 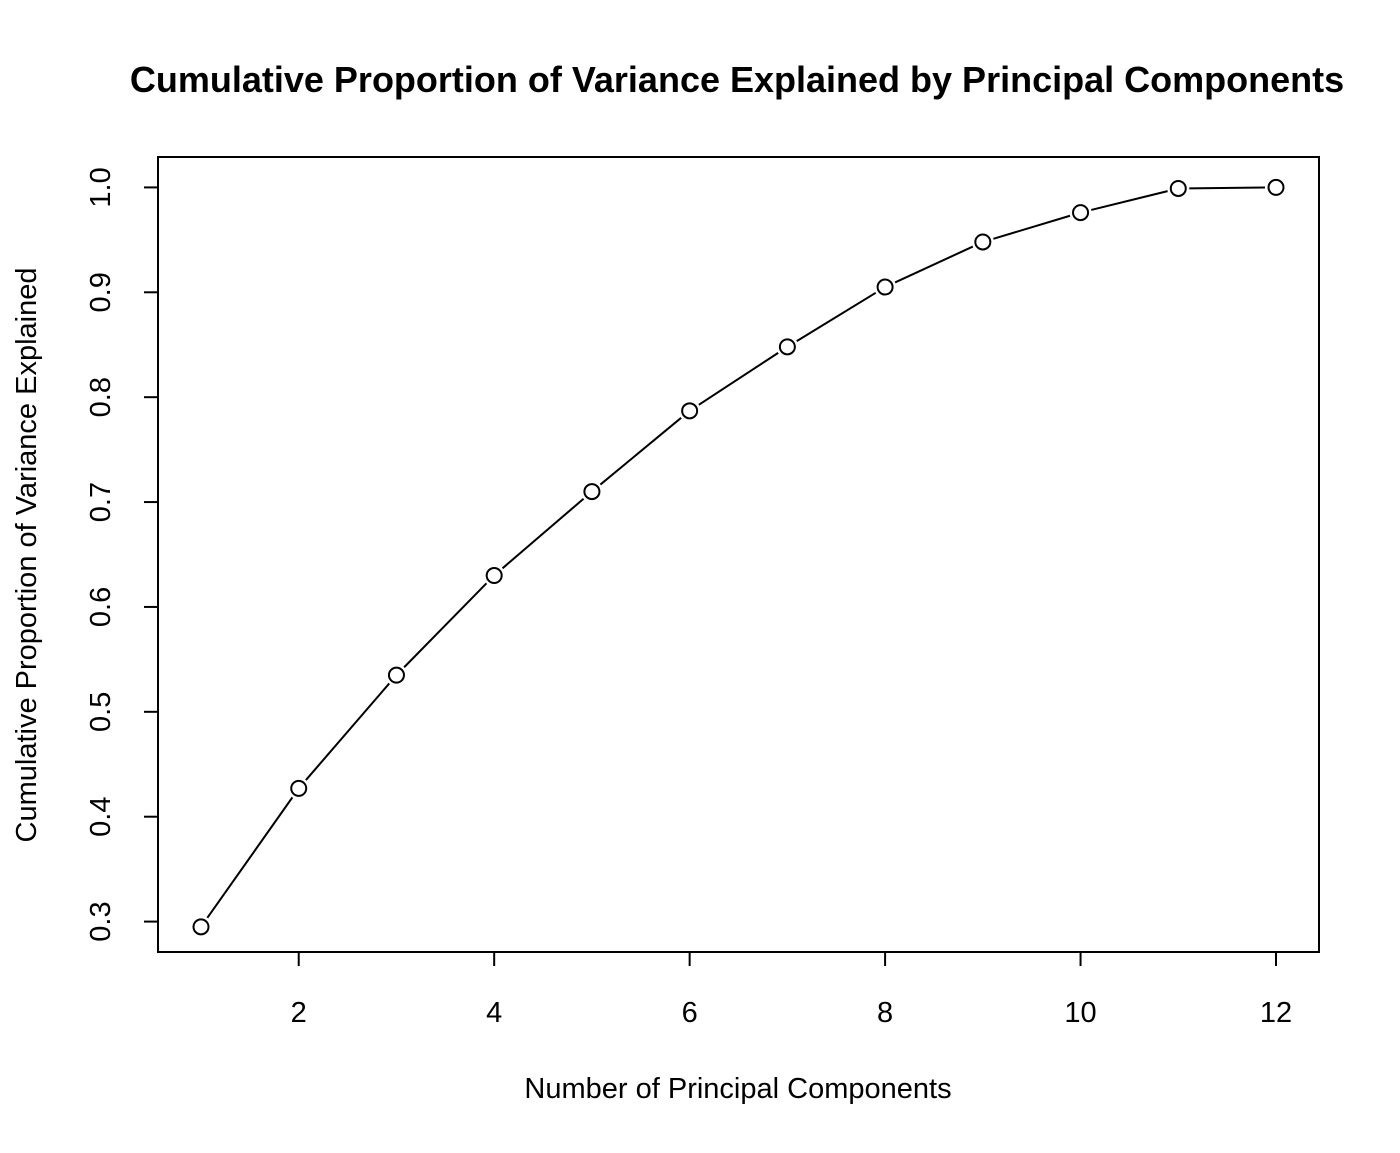 What do you see at coordinates (885, 1013) in the screenshot?
I see `x-tick-label: 8` at bounding box center [885, 1013].